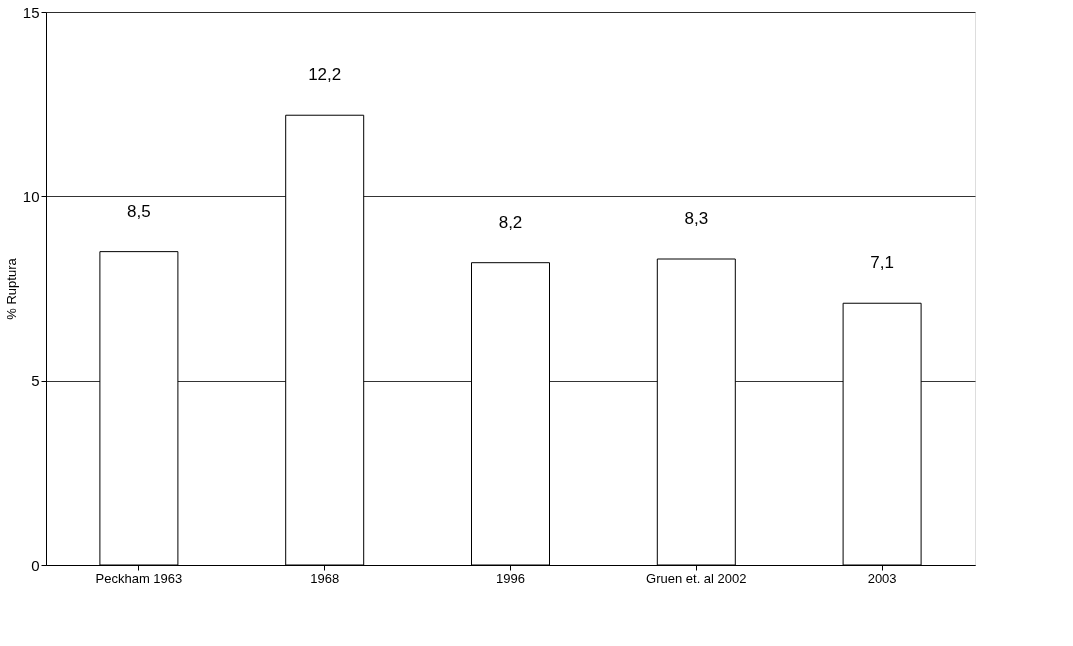 Image resolution: width=1073 pixels, height=646 pixels. What do you see at coordinates (11, 288) in the screenshot?
I see `y-axis-title: % Ruptura` at bounding box center [11, 288].